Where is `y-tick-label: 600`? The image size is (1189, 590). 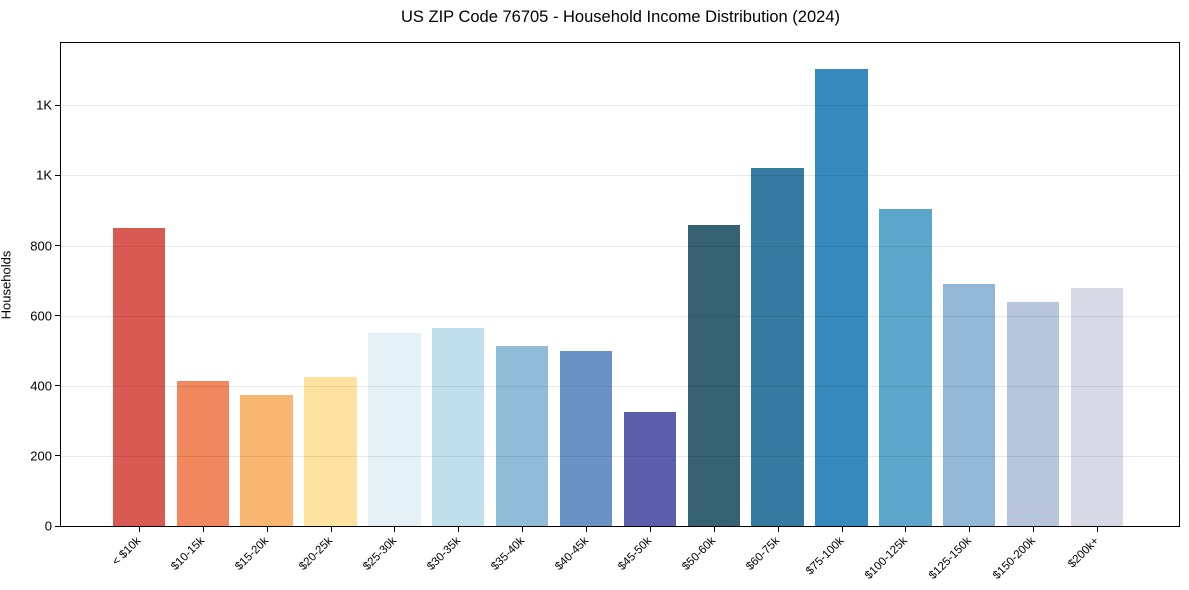 y-tick-label: 600 is located at coordinates (41, 316).